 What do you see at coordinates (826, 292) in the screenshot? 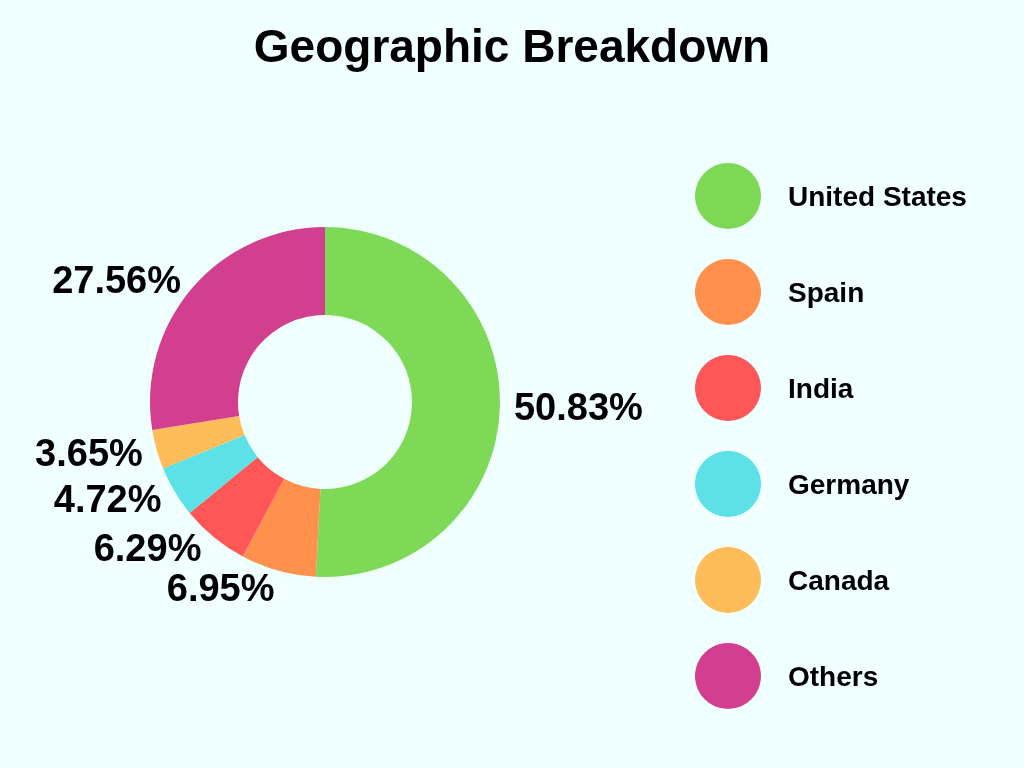
I see `legend-label: Spain` at bounding box center [826, 292].